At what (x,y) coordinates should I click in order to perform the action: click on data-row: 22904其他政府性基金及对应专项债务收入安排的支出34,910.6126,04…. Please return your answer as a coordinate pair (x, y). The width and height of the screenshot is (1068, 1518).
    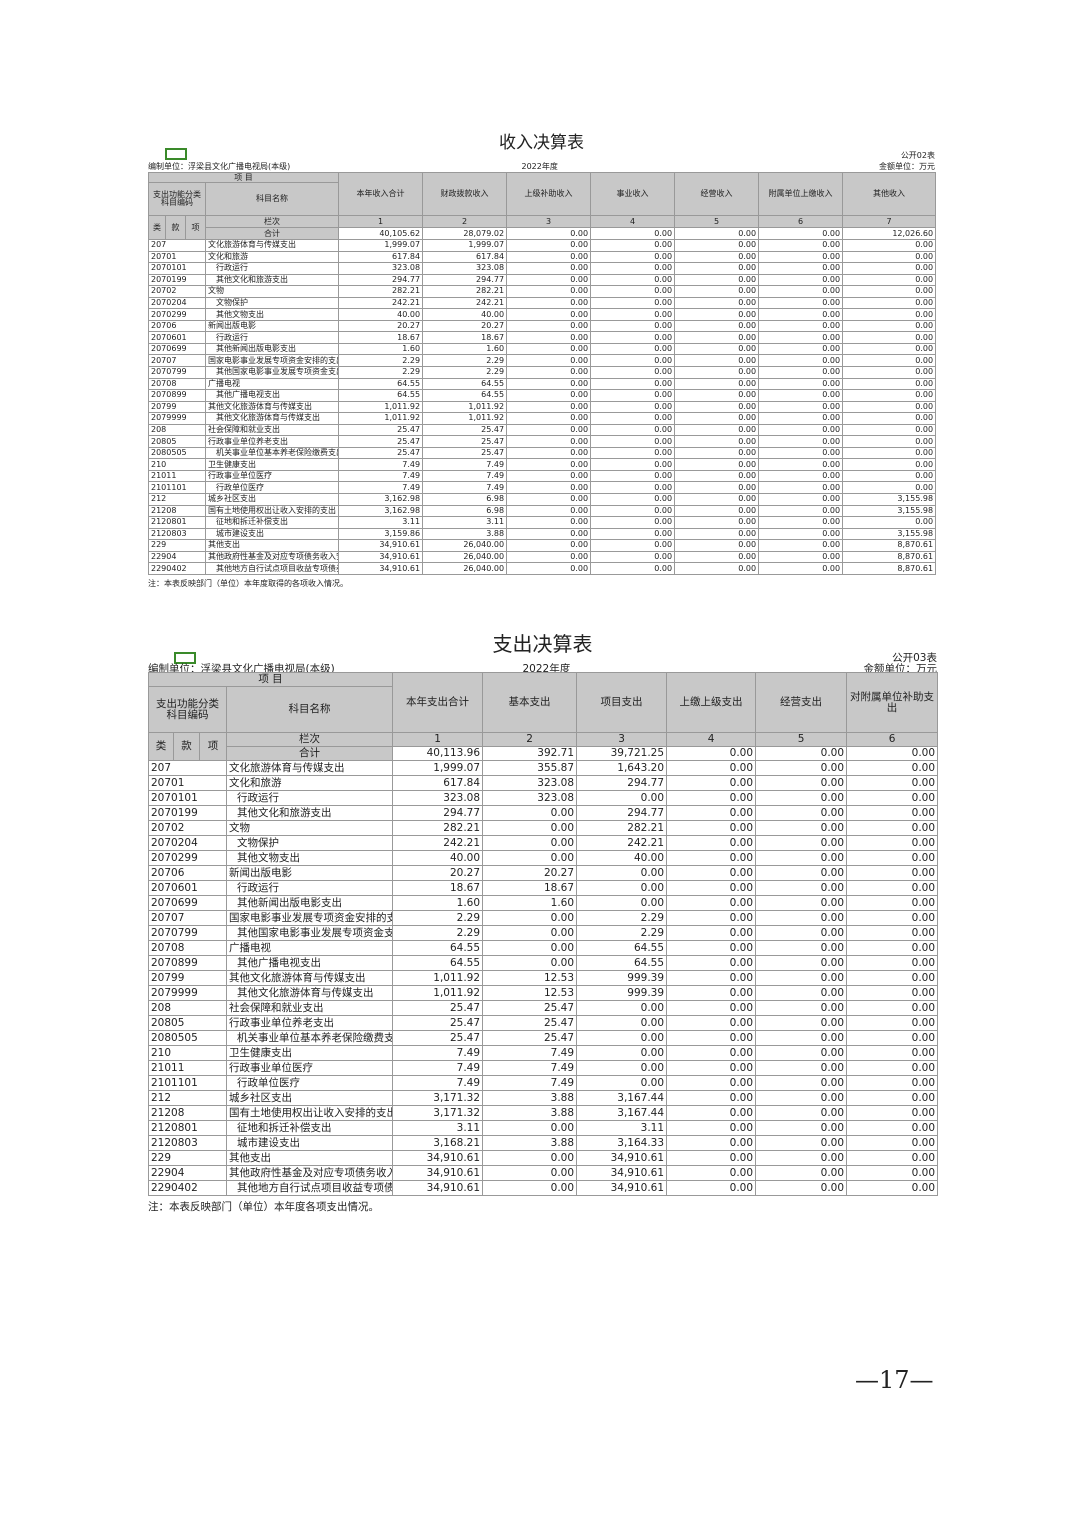
    Looking at the image, I should click on (542, 557).